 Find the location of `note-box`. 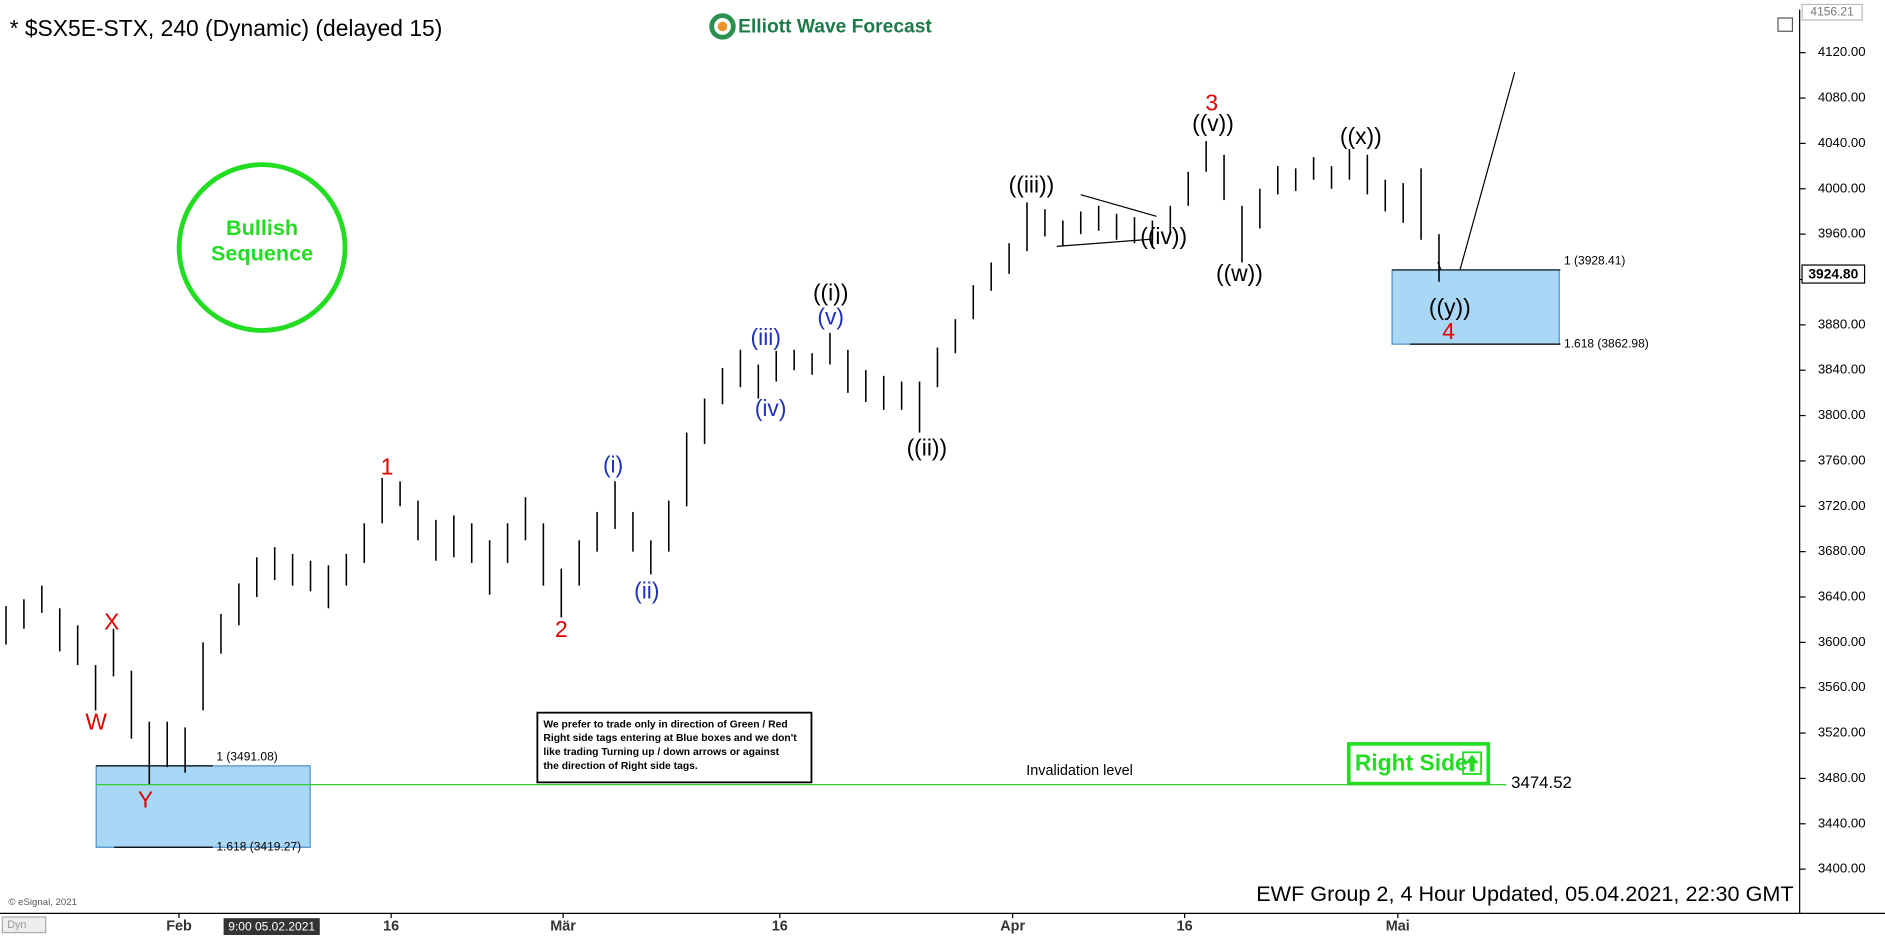

note-box is located at coordinates (674, 747).